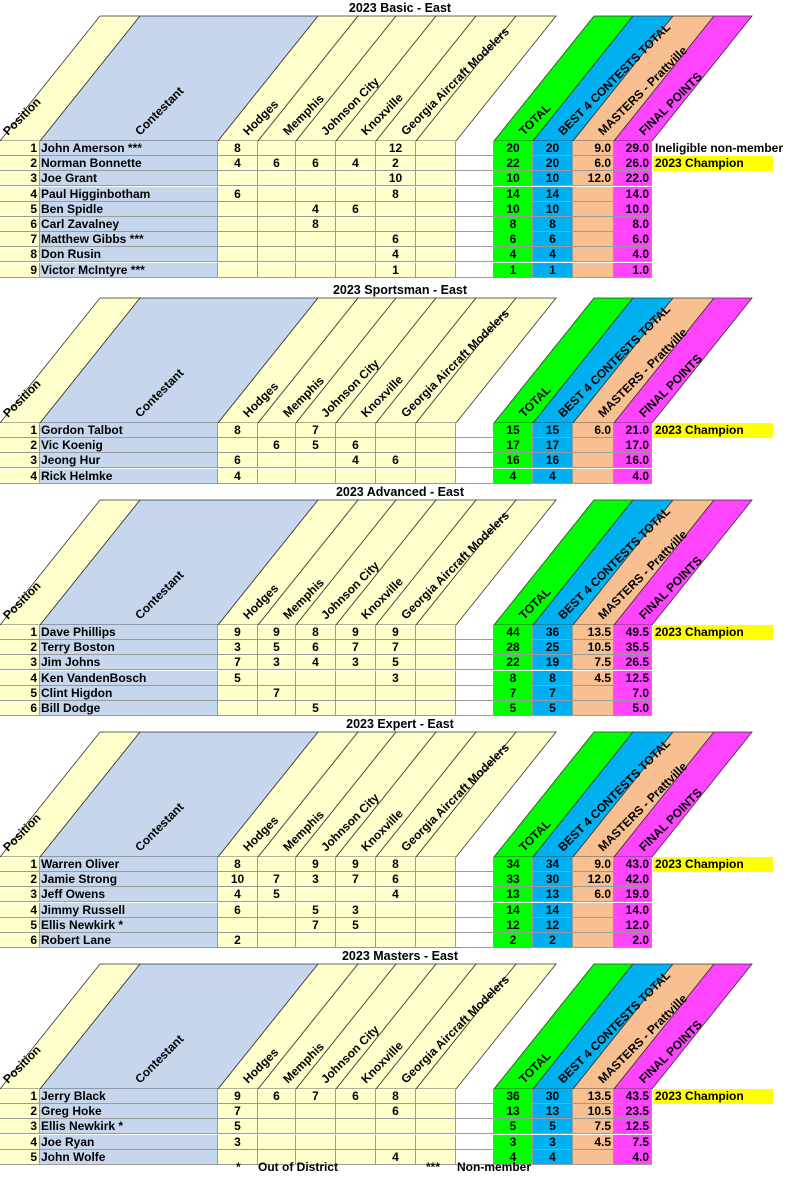 The width and height of the screenshot is (800, 1177). What do you see at coordinates (633, 239) in the screenshot?
I see `final-points-cell: 6.0` at bounding box center [633, 239].